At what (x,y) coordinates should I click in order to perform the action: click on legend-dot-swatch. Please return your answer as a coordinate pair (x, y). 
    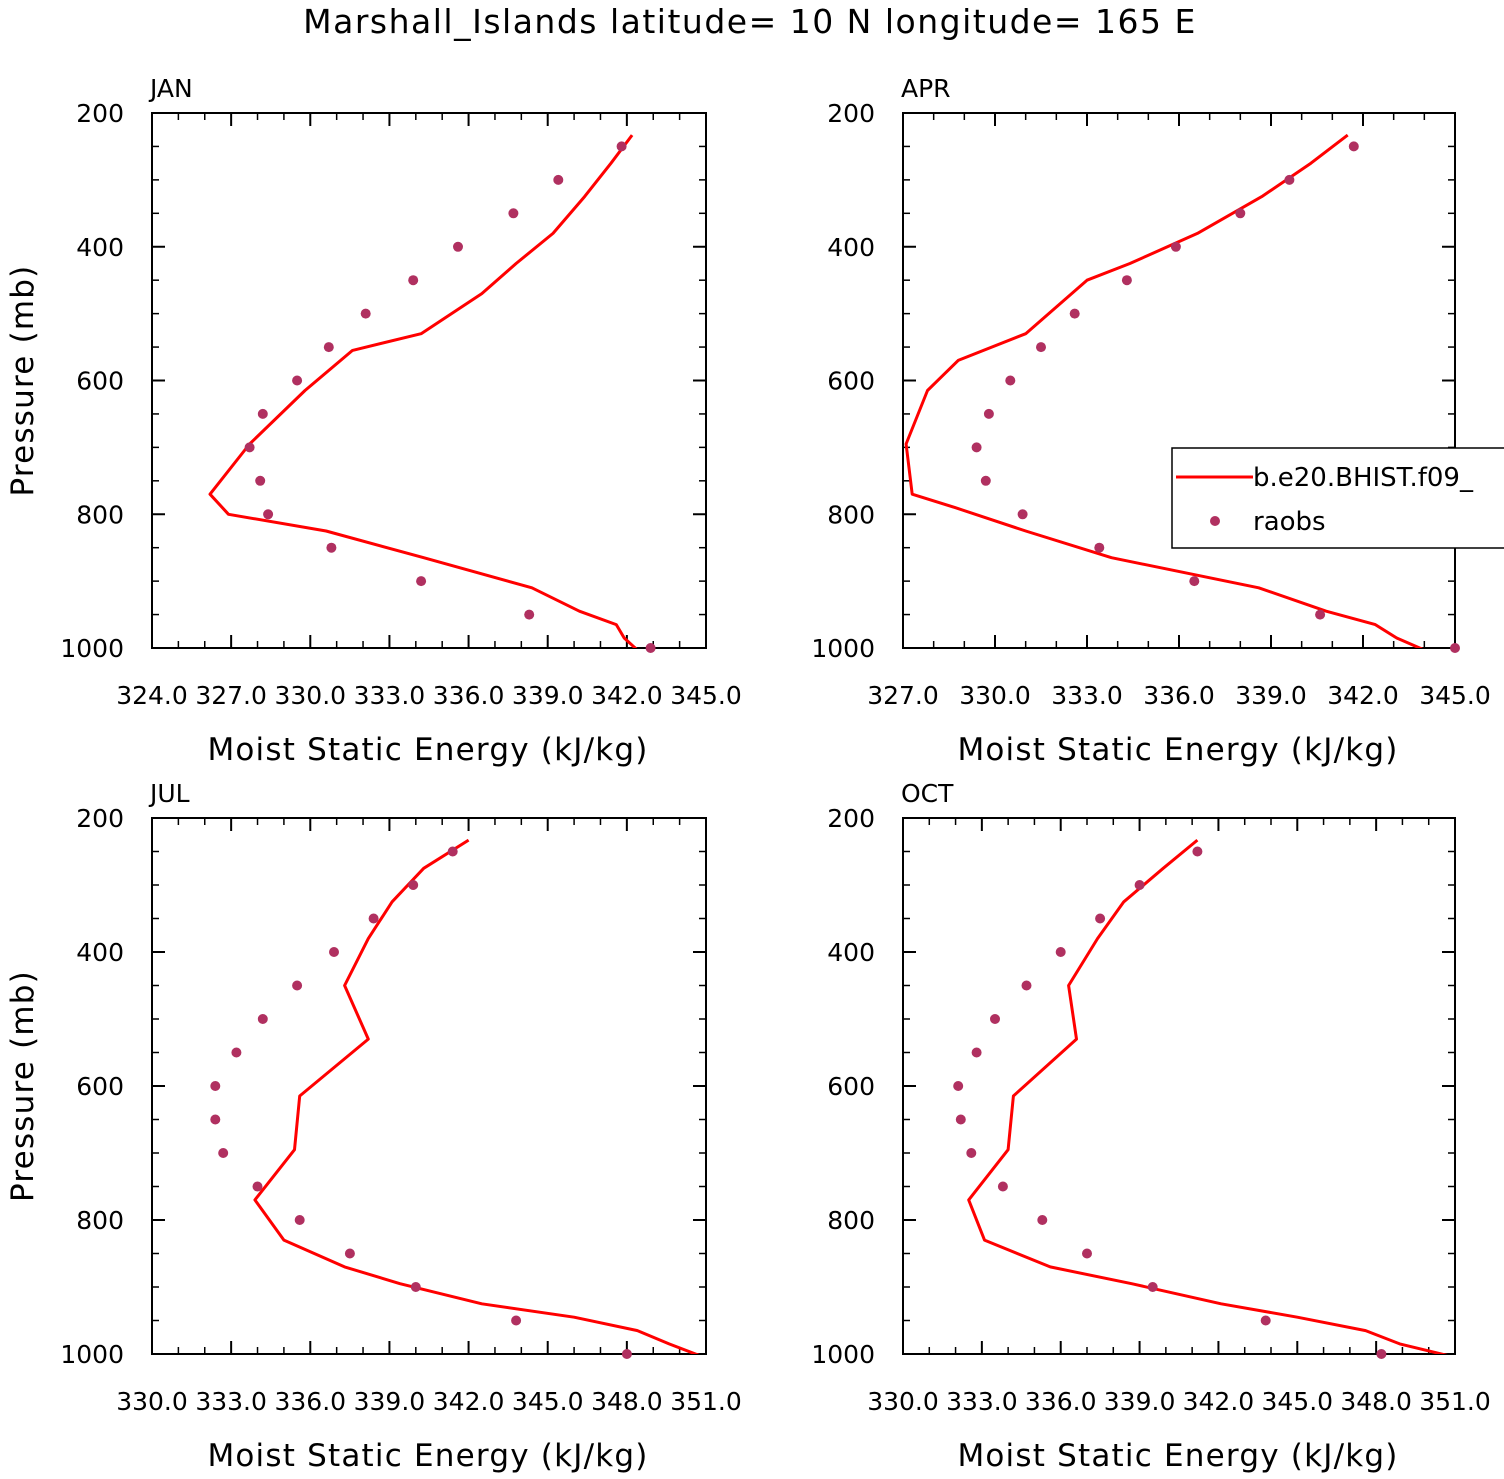
    Looking at the image, I should click on (1215, 521).